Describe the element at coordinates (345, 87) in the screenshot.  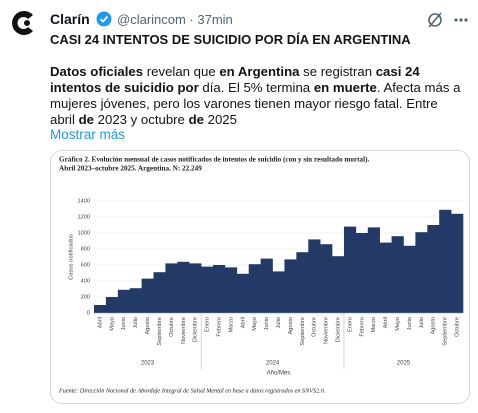
I see `bold-text: en muerte` at that location.